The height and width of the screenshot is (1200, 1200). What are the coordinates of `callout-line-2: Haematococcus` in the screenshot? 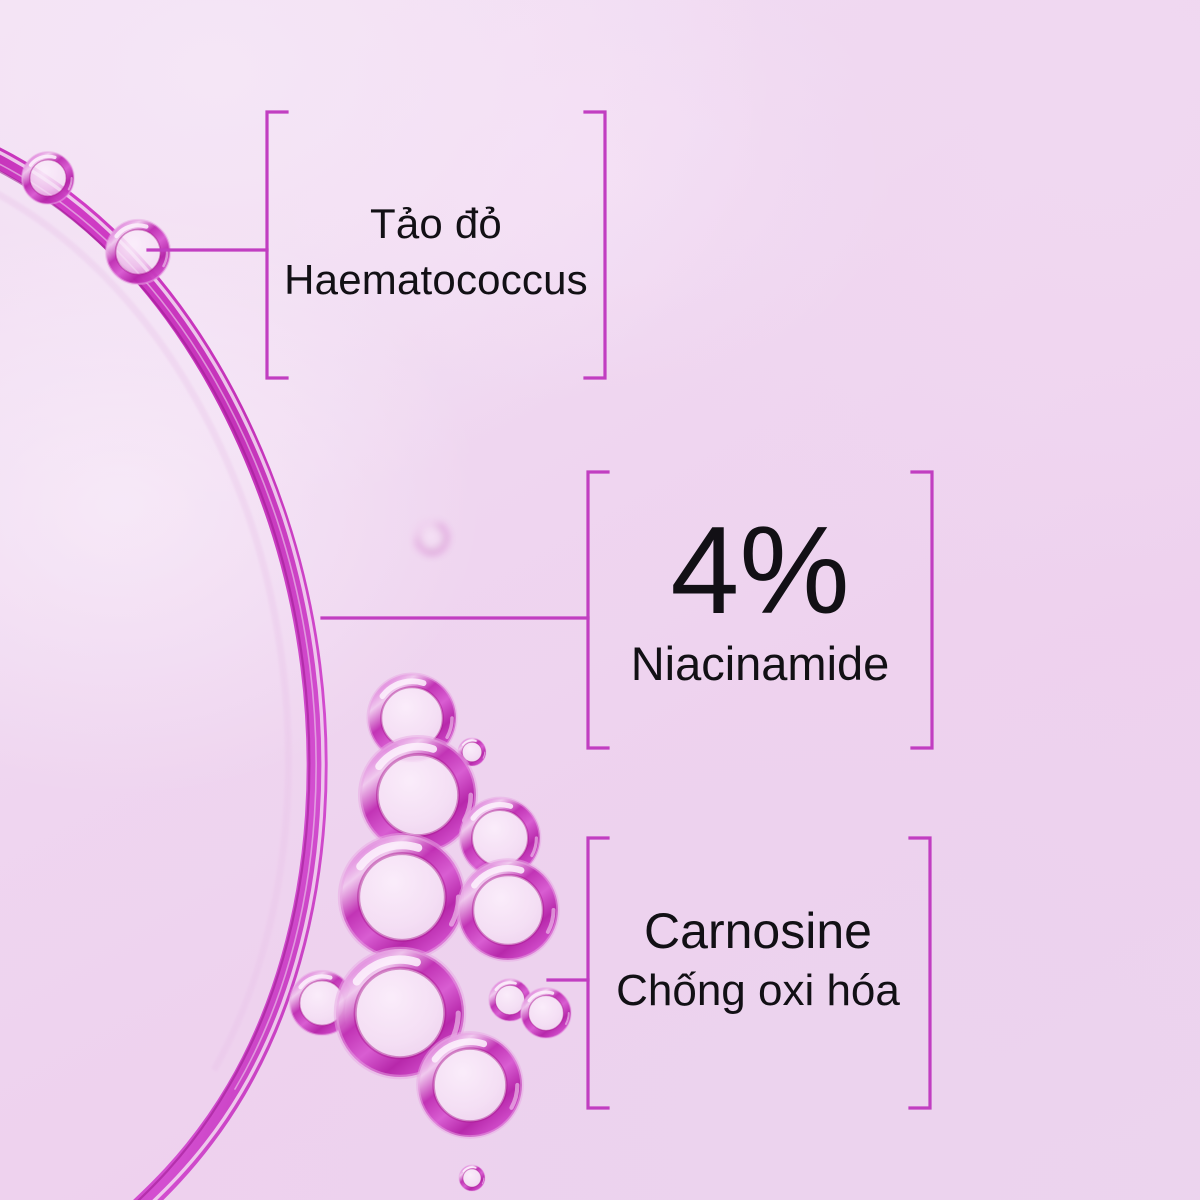 It's located at (436, 279).